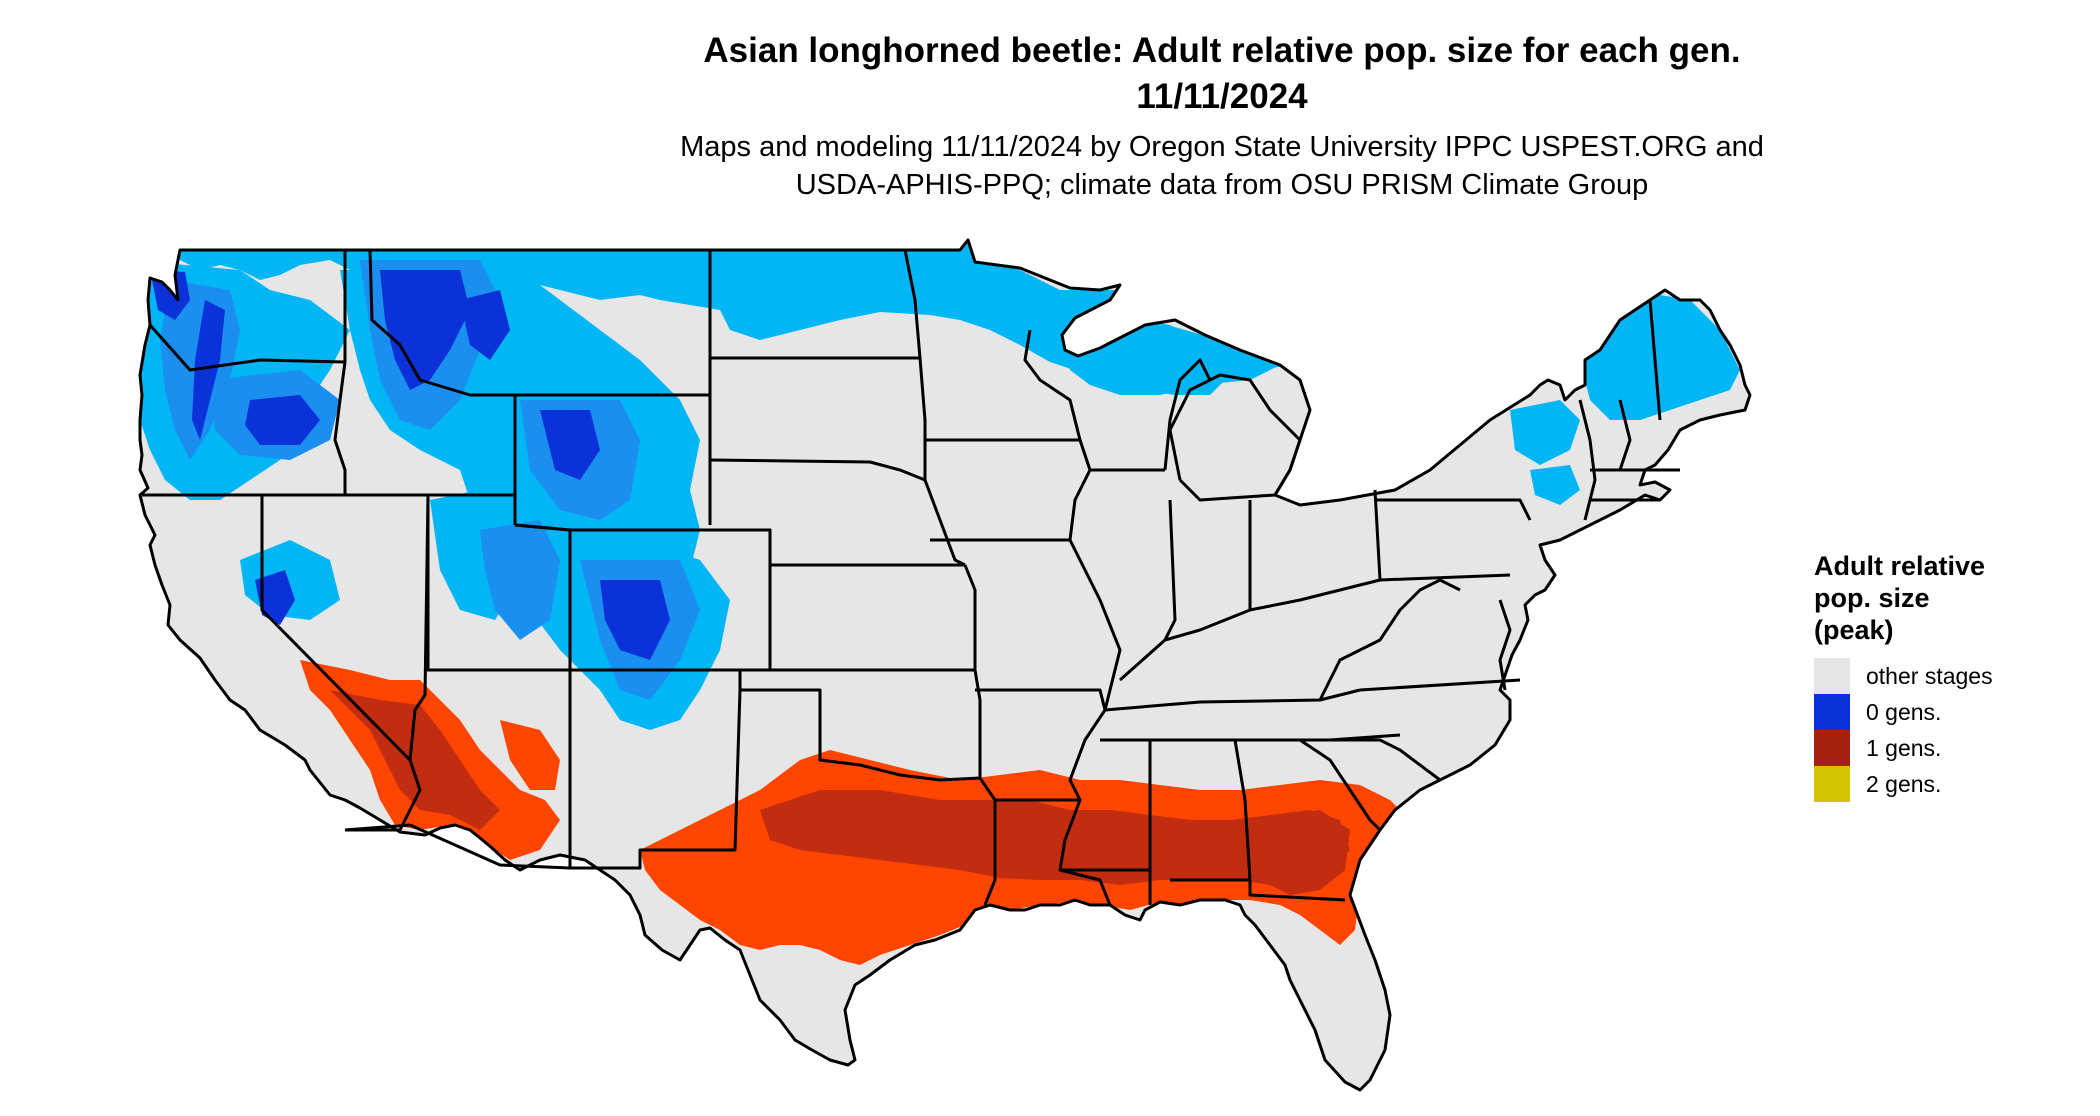  Describe the element at coordinates (383, 795) in the screenshot. I see `border-az-ca` at that location.